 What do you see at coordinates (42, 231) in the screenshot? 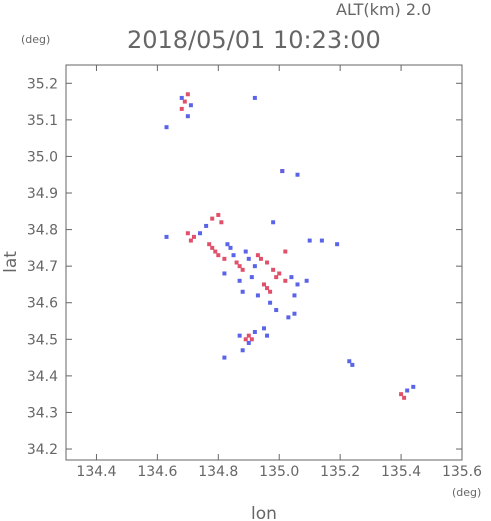
I see `y-tick-label: 34.8` at bounding box center [42, 231].